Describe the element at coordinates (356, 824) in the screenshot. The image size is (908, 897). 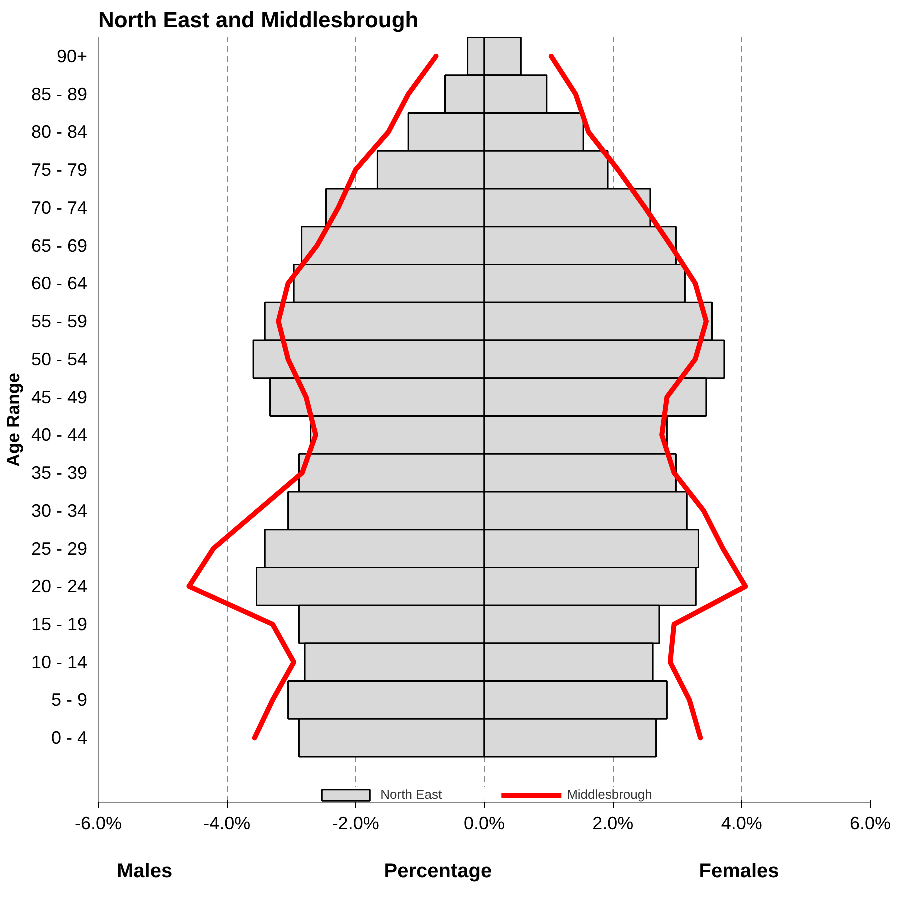
I see `x-tick-label: -2.0%` at that location.